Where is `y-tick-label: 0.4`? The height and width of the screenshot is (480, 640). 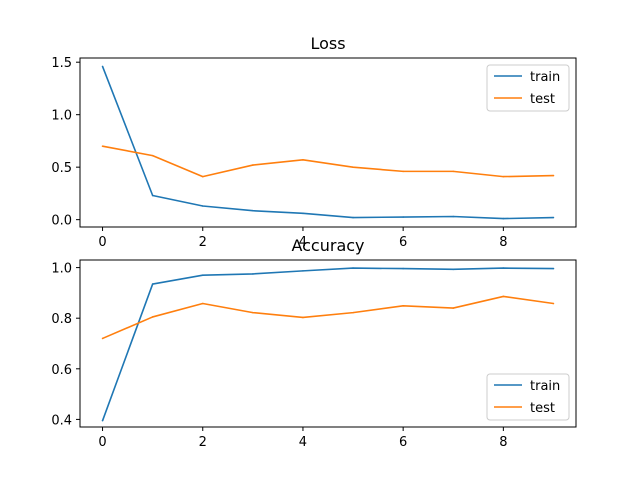 y-tick-label: 0.4 is located at coordinates (61, 420).